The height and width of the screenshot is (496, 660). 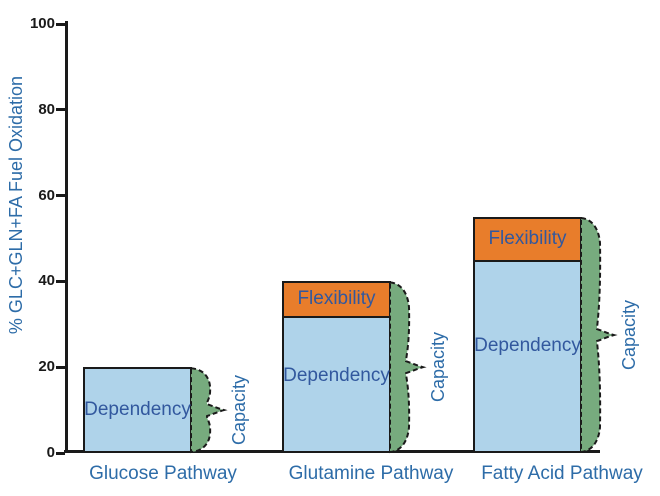 What do you see at coordinates (50, 452) in the screenshot?
I see `y-tick-label: 0` at bounding box center [50, 452].